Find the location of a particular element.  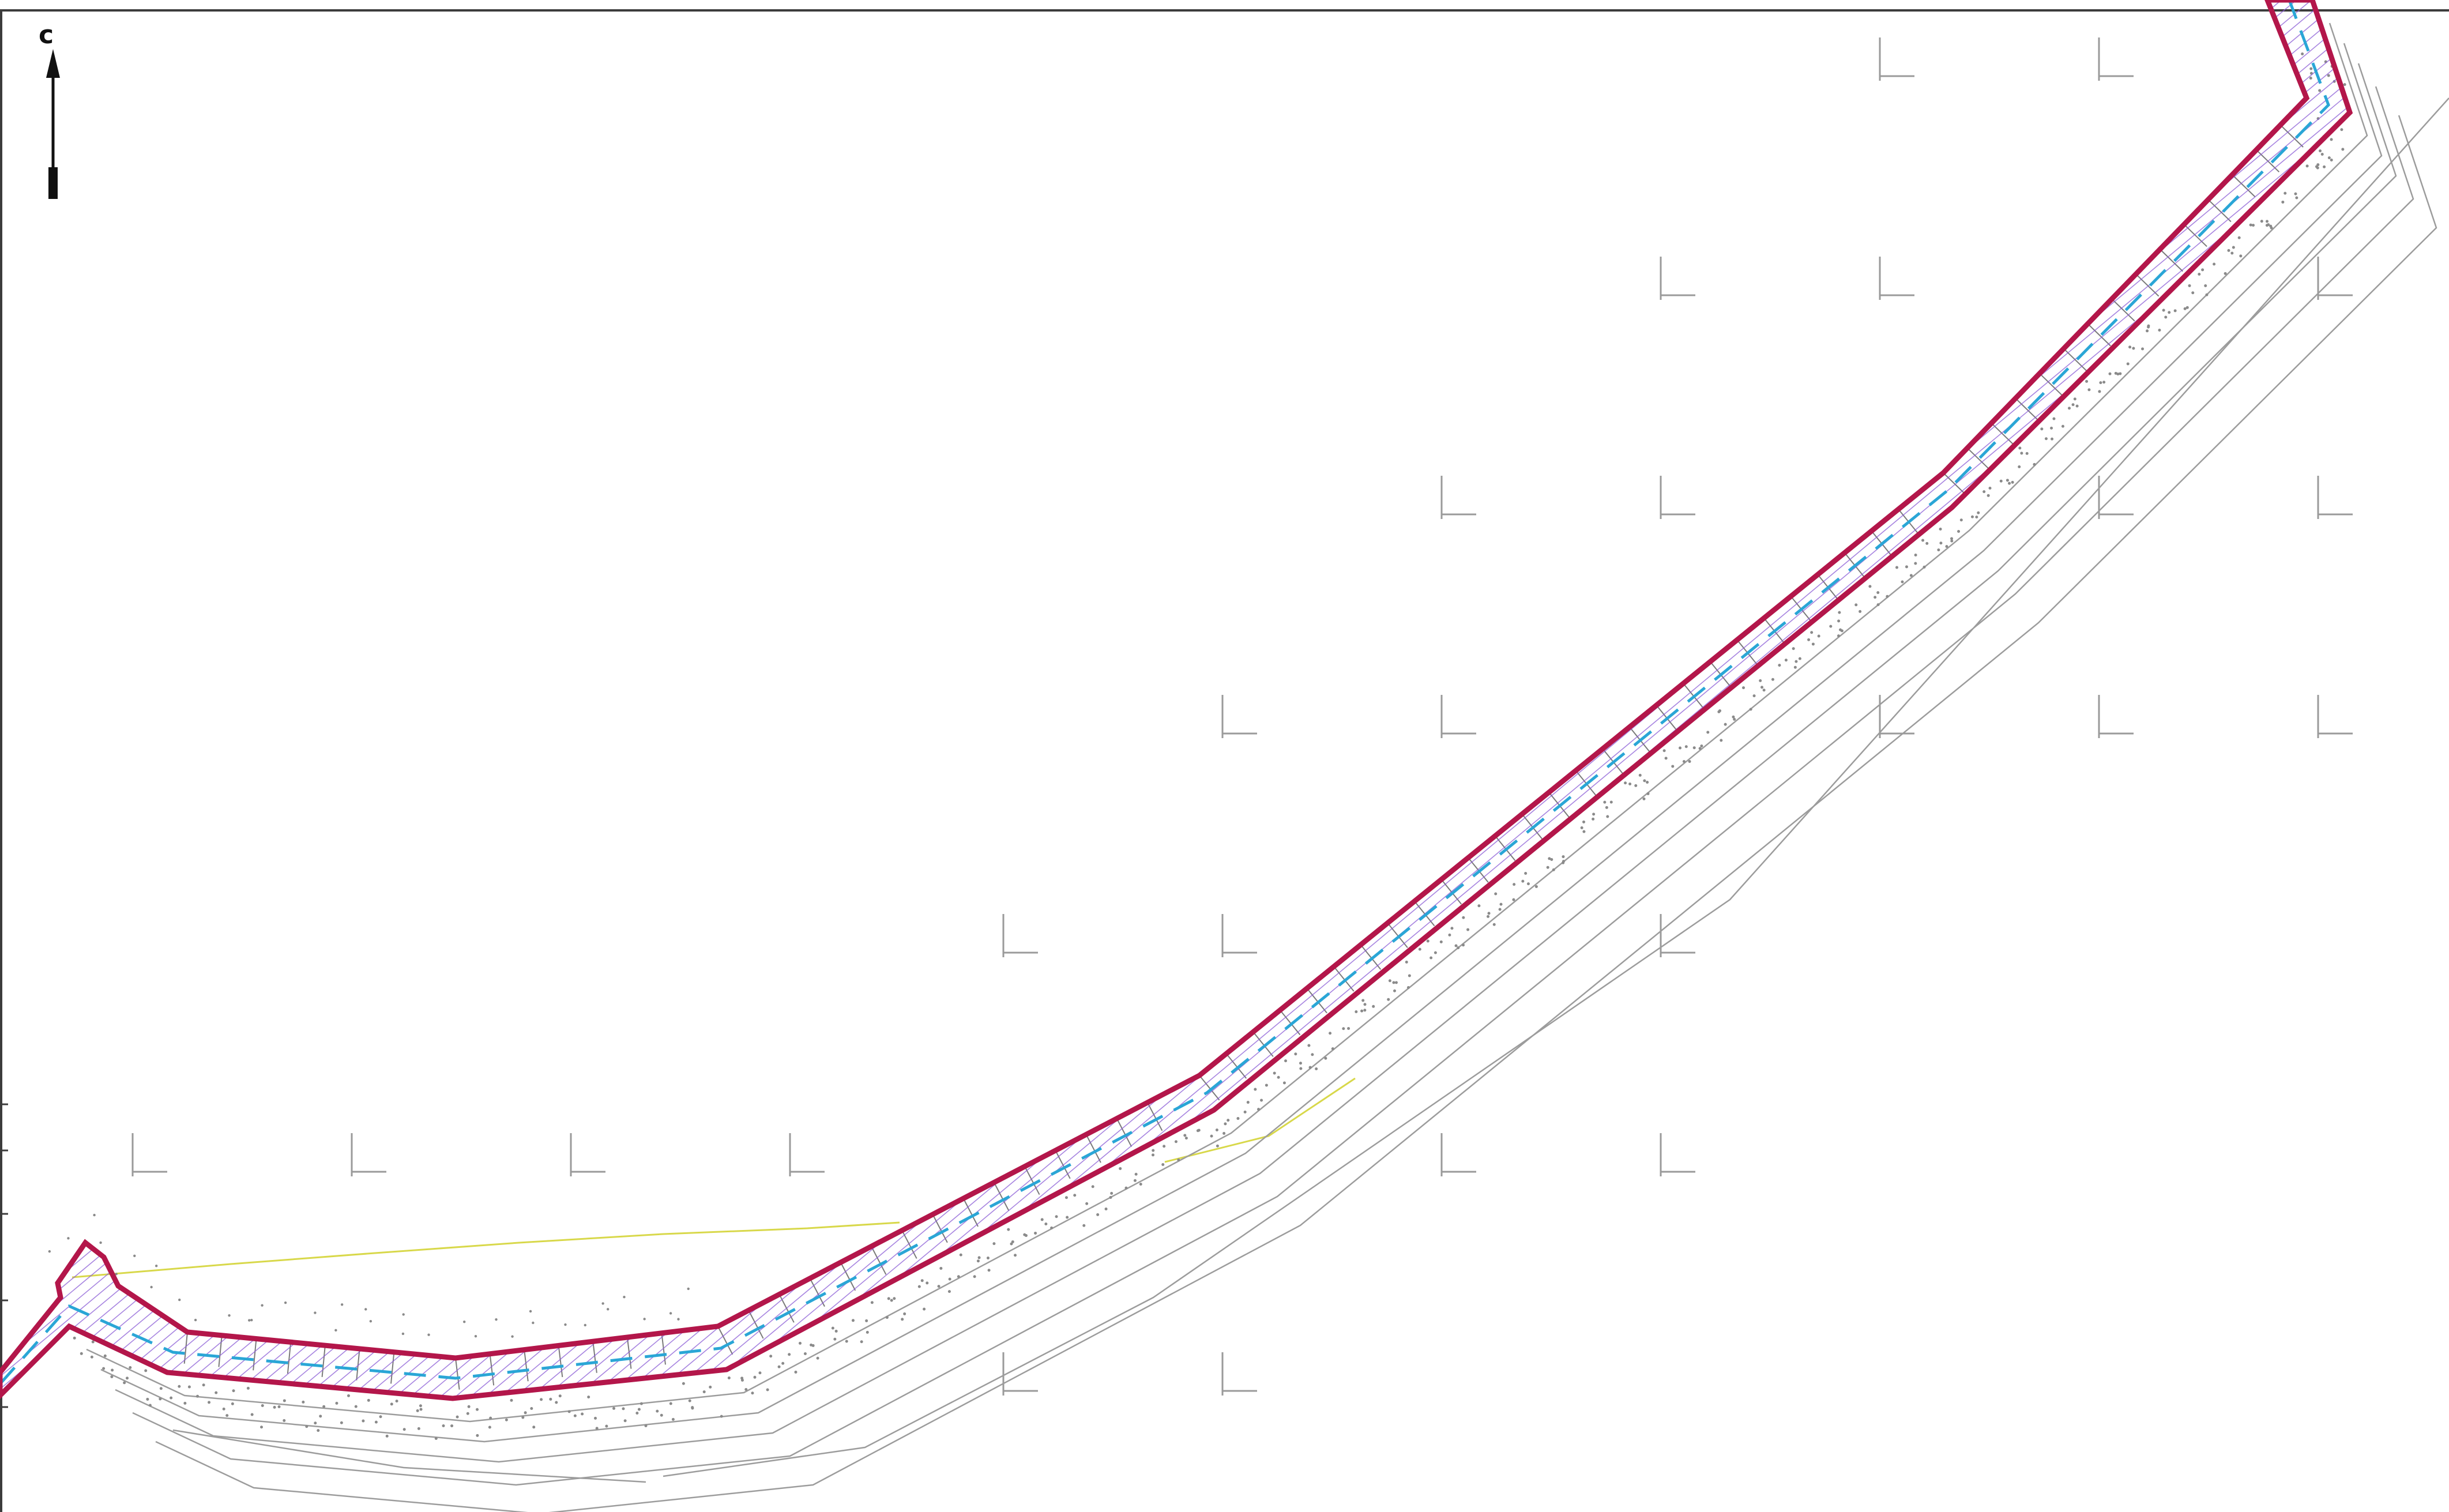

north-arrow-label: с is located at coordinates (46, 35).